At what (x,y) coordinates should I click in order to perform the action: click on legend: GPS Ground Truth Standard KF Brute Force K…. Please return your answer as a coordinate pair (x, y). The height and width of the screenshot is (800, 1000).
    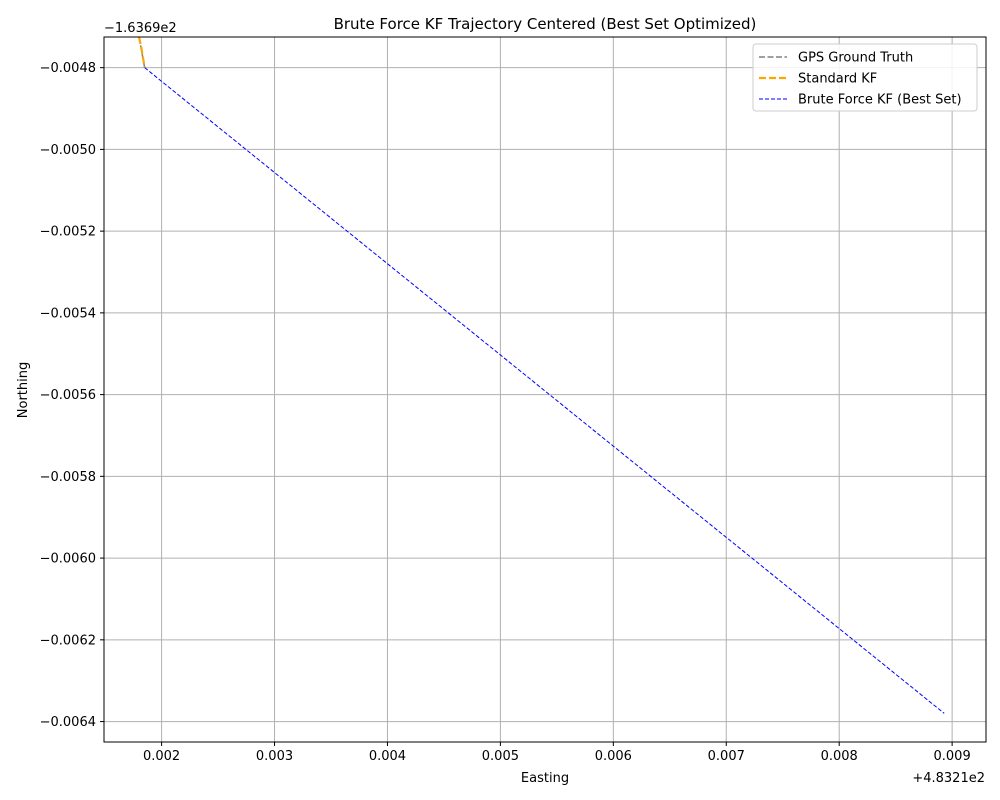
    Looking at the image, I should click on (865, 77).